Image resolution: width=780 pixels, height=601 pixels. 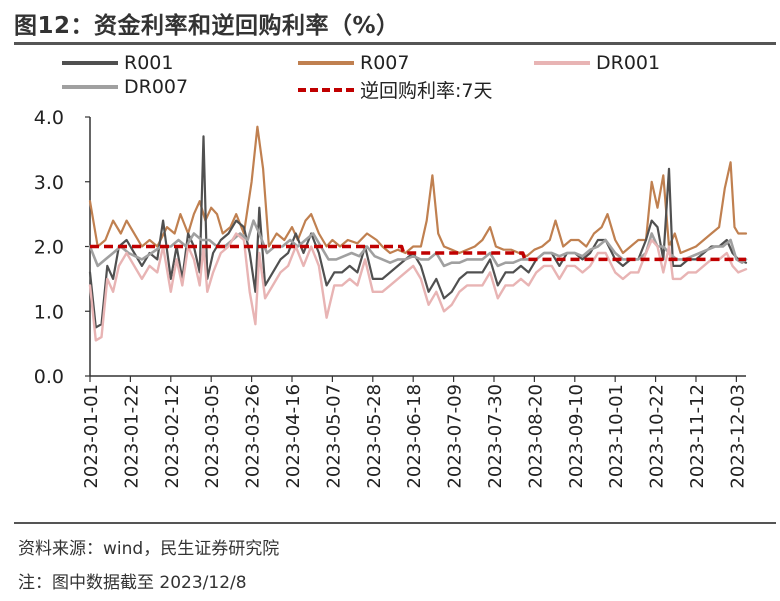 I want to click on legend-label-dr001: DR001, so click(x=628, y=63).